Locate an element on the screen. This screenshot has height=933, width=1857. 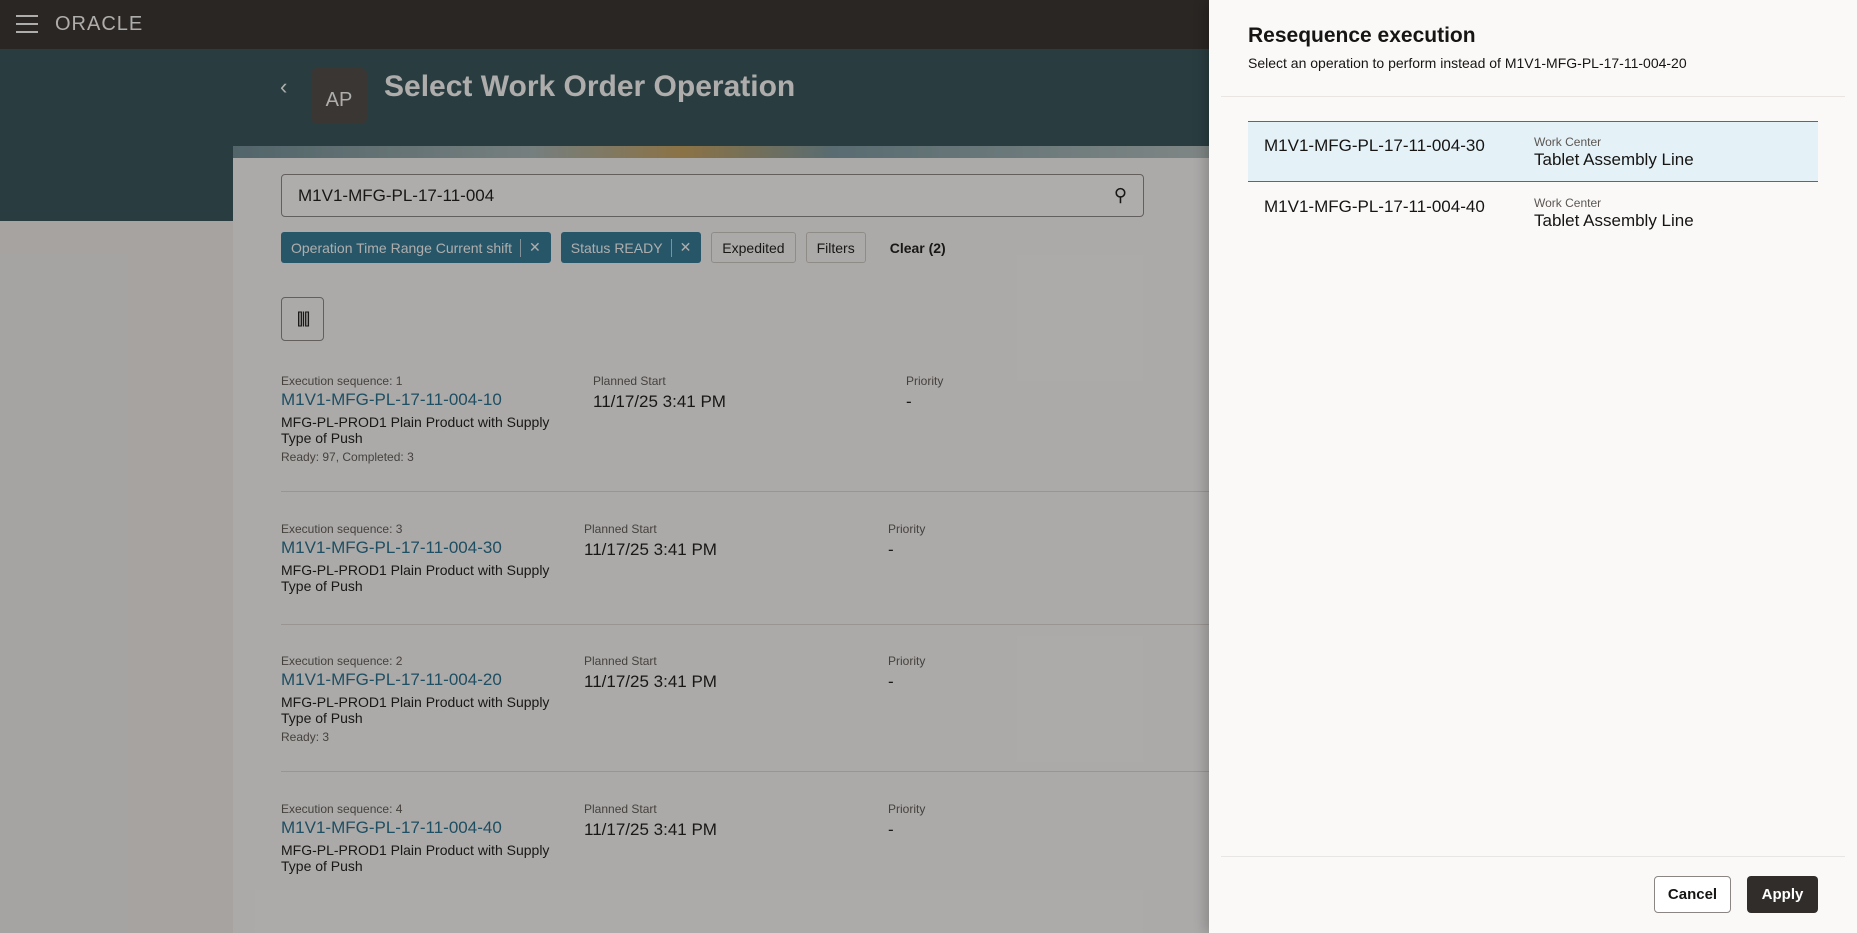
execution-sequence: Execution sequence: 3 is located at coordinates (342, 529).